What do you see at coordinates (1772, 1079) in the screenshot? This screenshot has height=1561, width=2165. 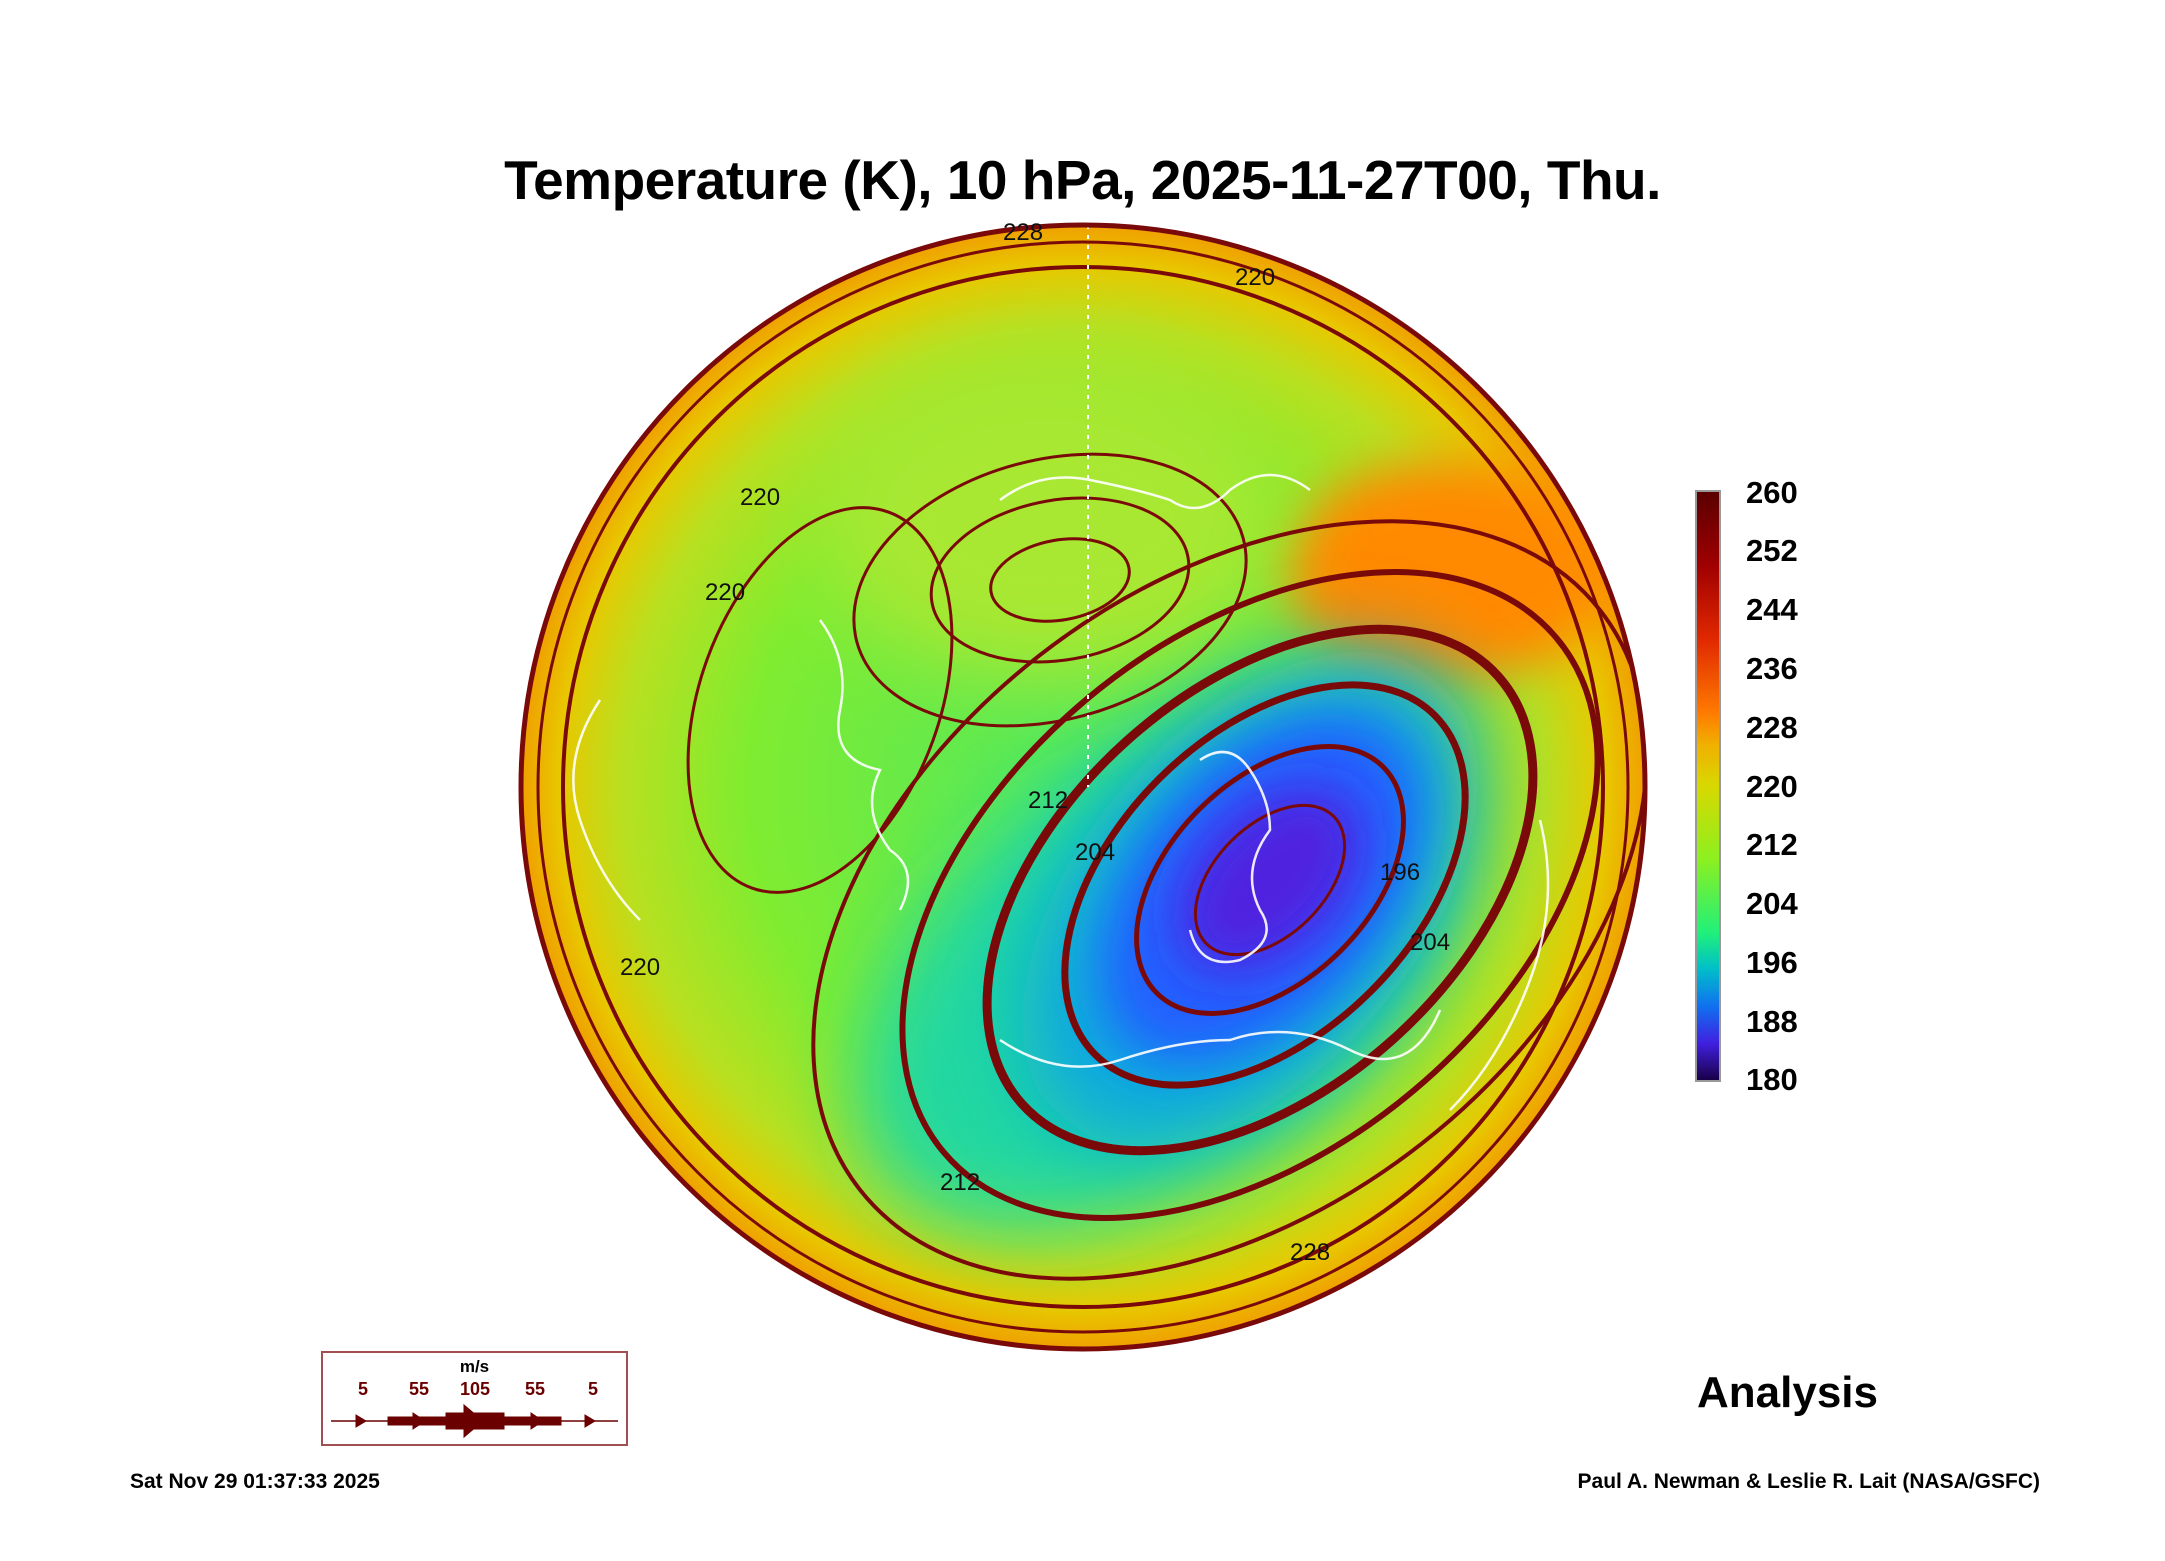 I see `colorbar-label: 180` at bounding box center [1772, 1079].